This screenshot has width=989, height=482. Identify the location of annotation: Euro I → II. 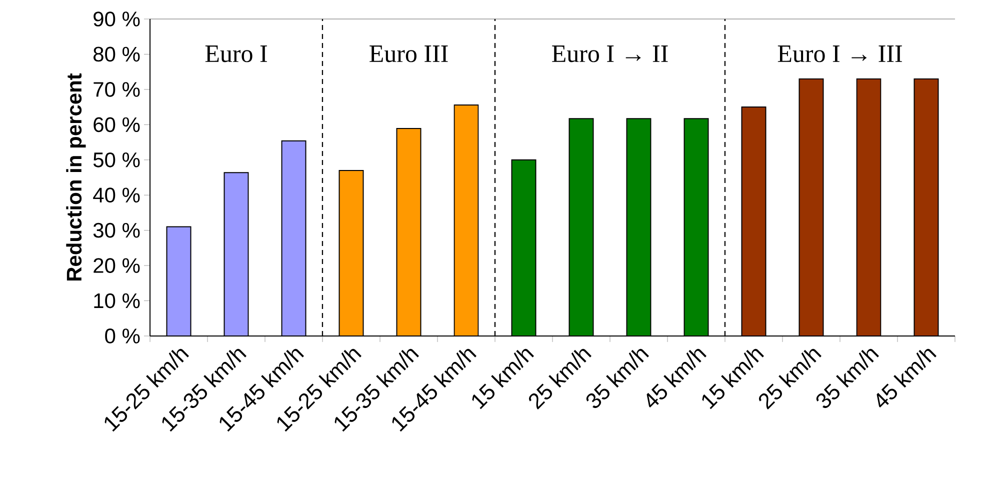
(610, 54).